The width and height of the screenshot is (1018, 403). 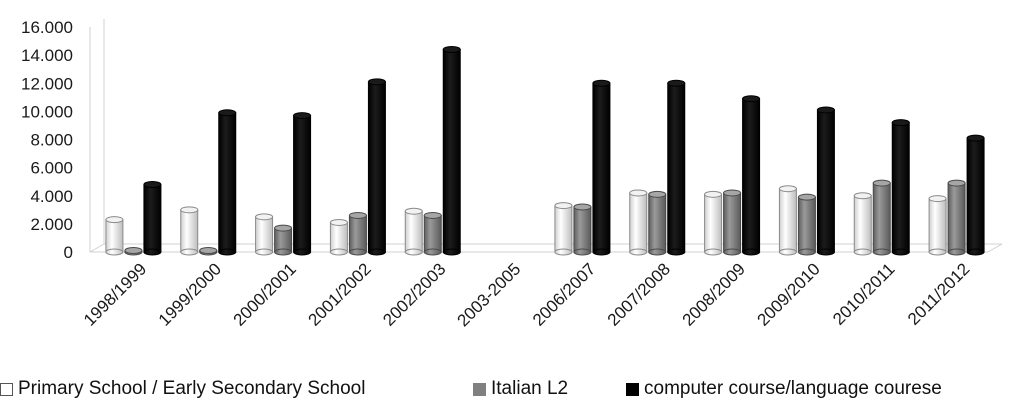 What do you see at coordinates (793, 388) in the screenshot?
I see `legend-label-computer: computer course/language courese` at bounding box center [793, 388].